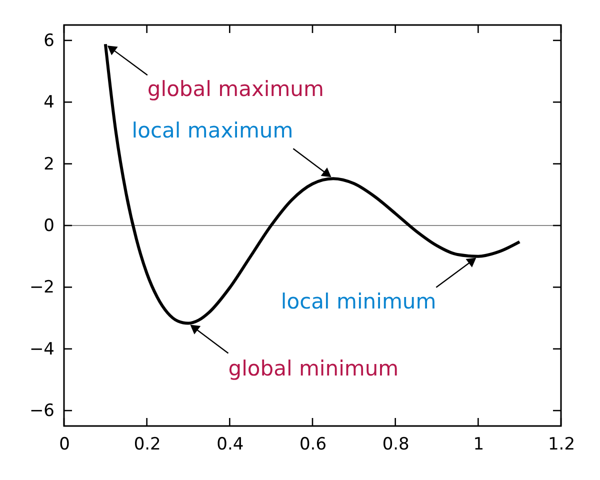  I want to click on x-tick-label: 0.8, so click(396, 444).